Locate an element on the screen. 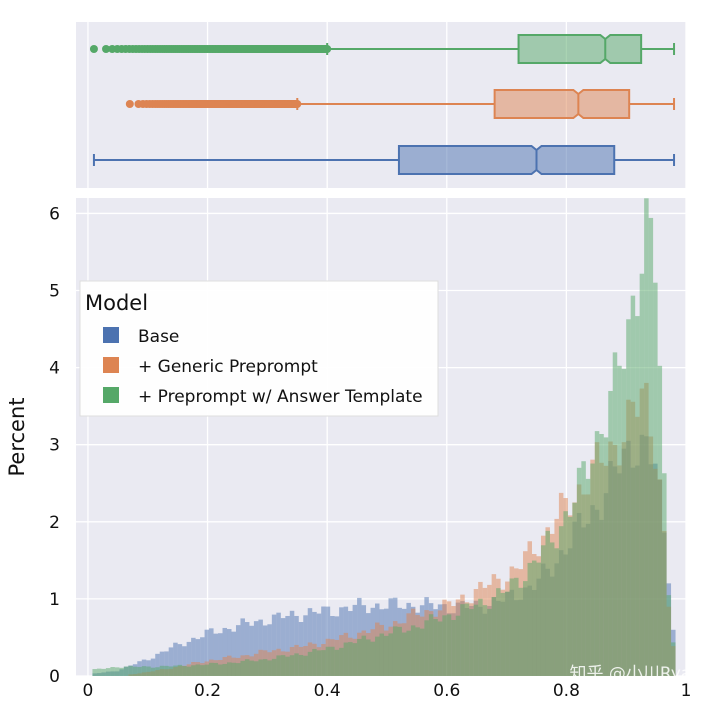 Image resolution: width=720 pixels, height=708 pixels. y-tick-label: 6 is located at coordinates (54, 214).